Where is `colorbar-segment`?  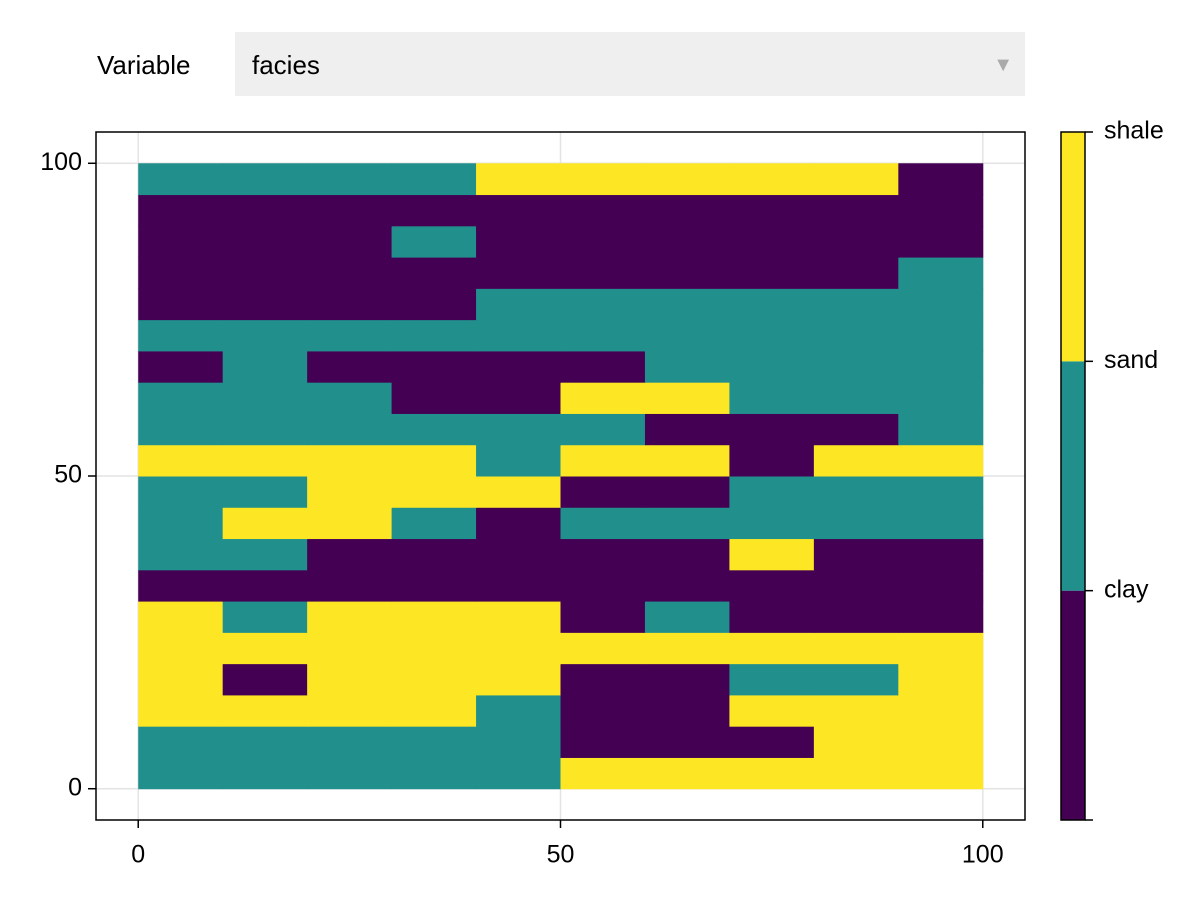 colorbar-segment is located at coordinates (1073, 705).